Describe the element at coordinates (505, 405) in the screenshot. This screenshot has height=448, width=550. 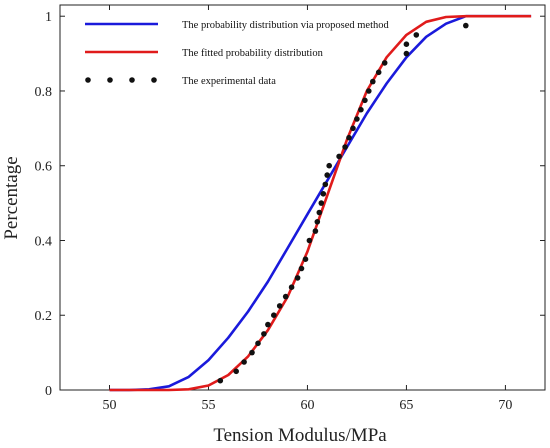
I see `x-tick-label: 70` at that location.